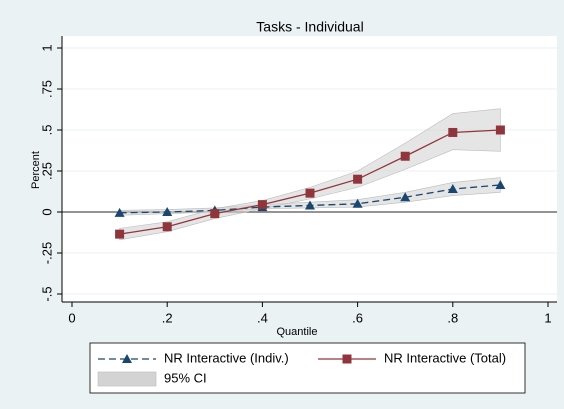  What do you see at coordinates (46, 130) in the screenshot?
I see `y-tick-label: .5` at bounding box center [46, 130].